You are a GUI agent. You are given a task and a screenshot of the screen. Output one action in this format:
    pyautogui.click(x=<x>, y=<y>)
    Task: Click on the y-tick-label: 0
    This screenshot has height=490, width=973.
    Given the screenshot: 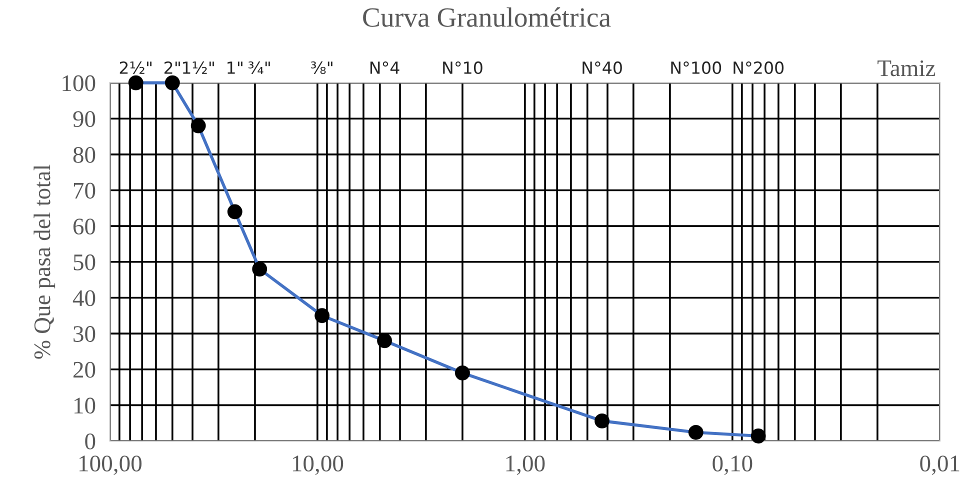 What is the action you would take?
    pyautogui.click(x=90, y=441)
    